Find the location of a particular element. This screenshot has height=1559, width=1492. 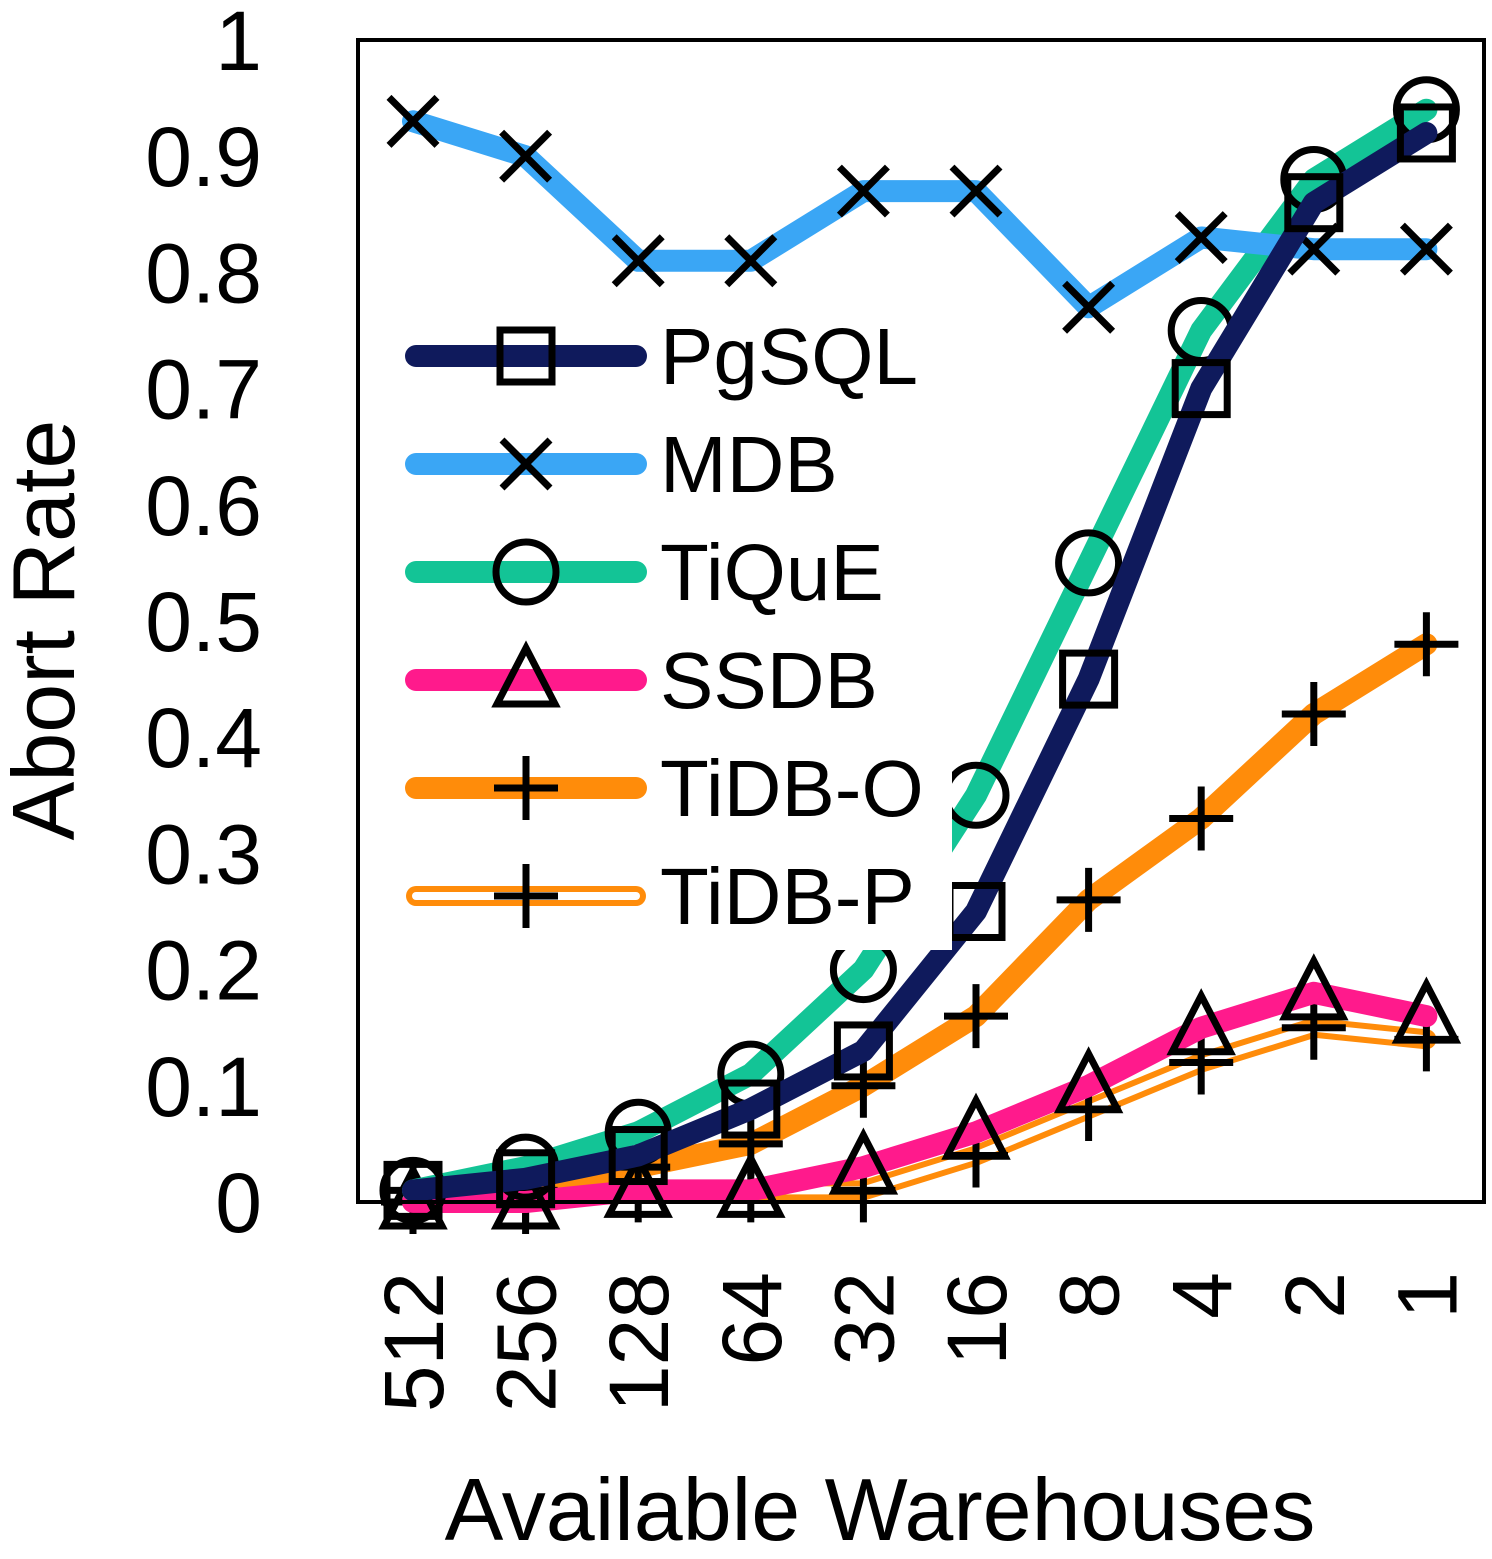

legend-marker-tique is located at coordinates (526, 572).